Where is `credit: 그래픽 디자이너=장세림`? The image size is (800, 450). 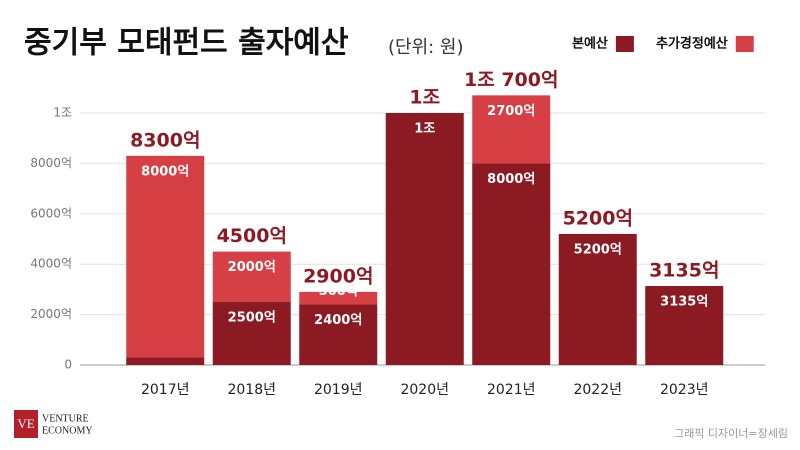 credit: 그래픽 디자이너=장세림 is located at coordinates (731, 433).